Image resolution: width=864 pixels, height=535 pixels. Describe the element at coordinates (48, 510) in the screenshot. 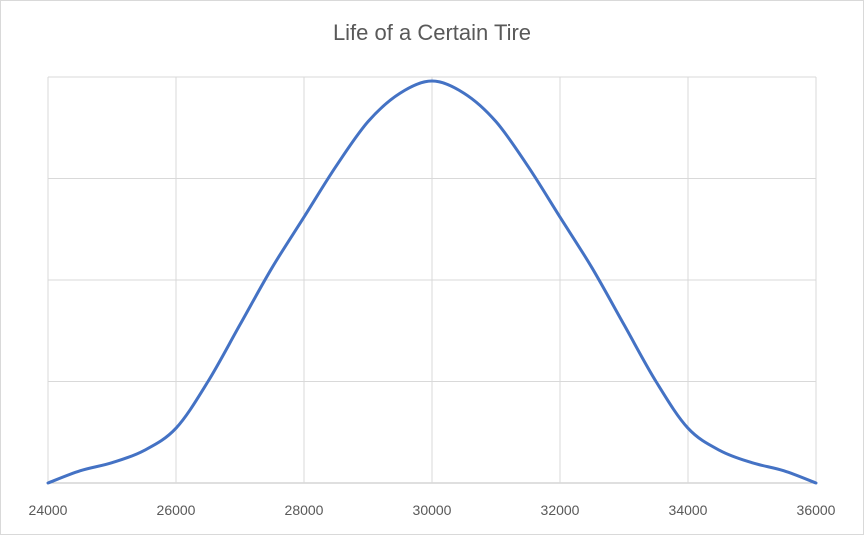

I see `x-tick-label: 24000` at that location.